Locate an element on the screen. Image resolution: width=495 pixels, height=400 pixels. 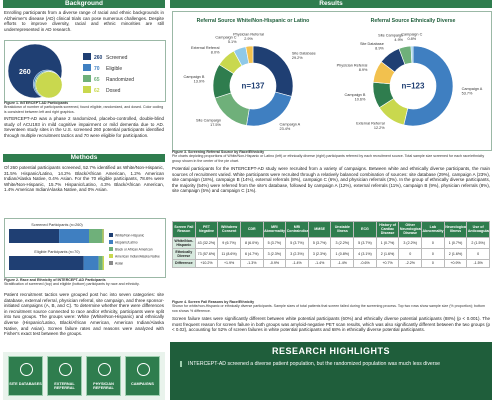
segment-value: 12.2% is located at coordinates (379, 128).